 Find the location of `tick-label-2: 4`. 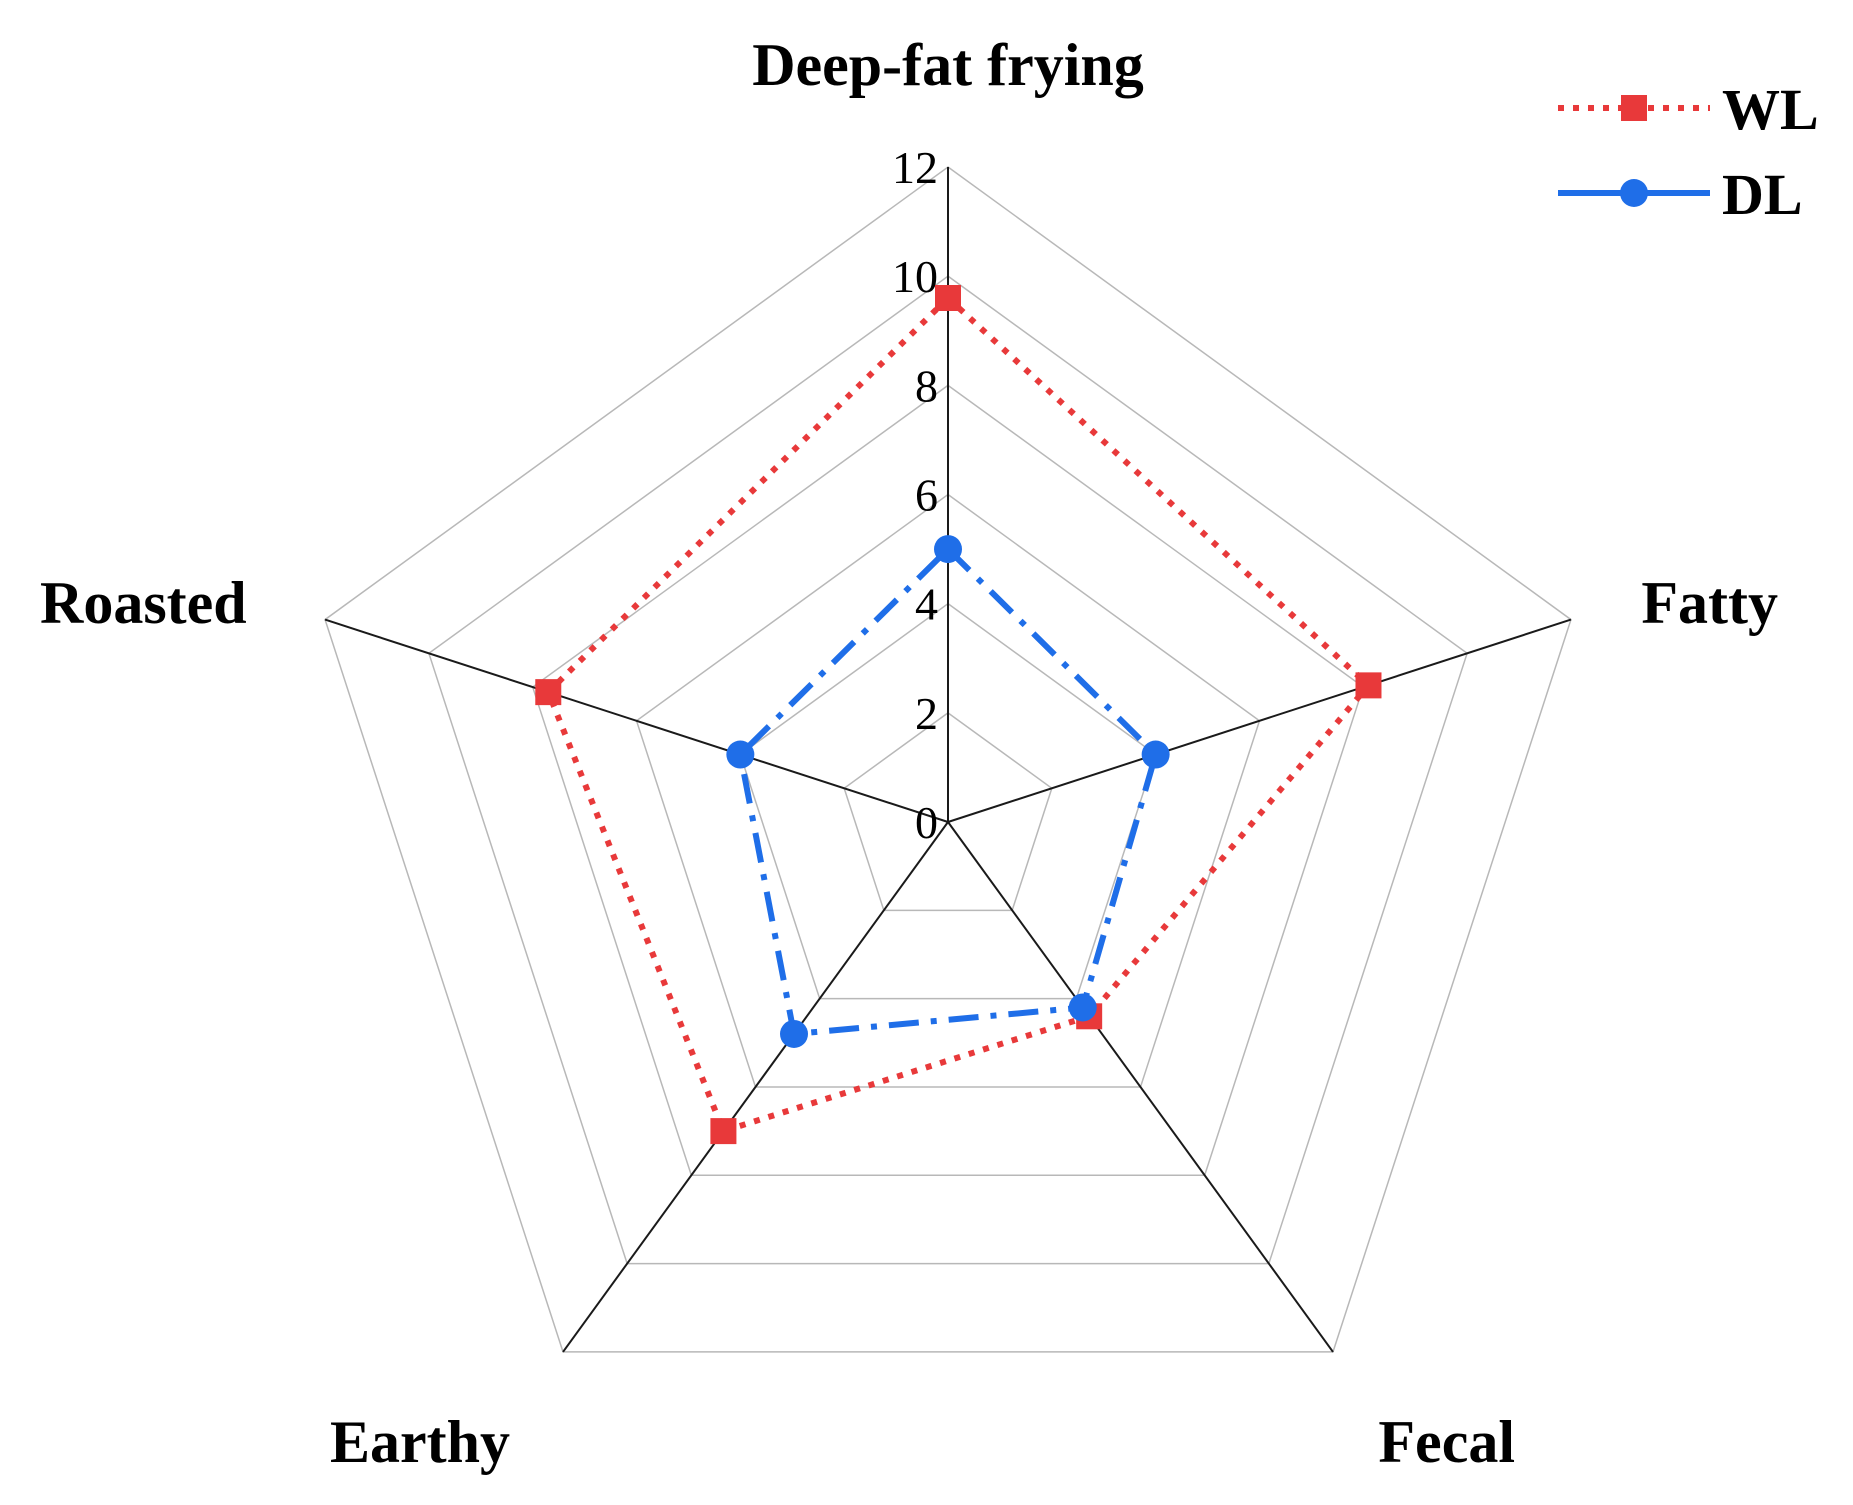

tick-label-2: 4 is located at coordinates (926, 604).